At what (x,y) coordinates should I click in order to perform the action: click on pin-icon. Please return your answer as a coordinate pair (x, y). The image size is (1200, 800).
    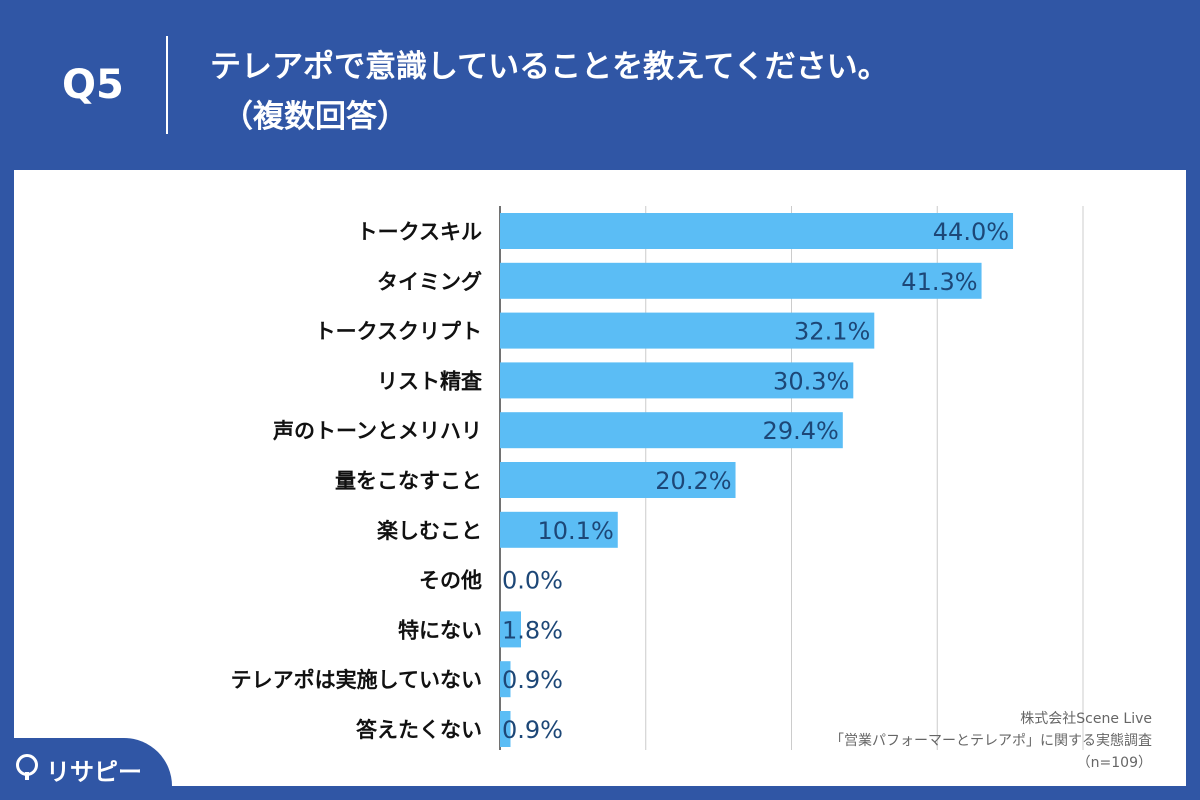
    Looking at the image, I should click on (27, 767).